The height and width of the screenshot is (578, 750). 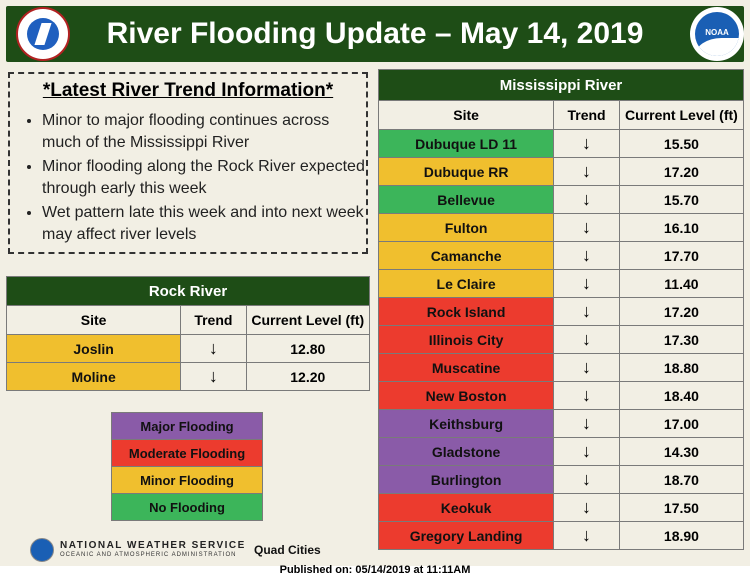 I want to click on table-row: Keokuk ↓ 17.50, so click(x=561, y=507).